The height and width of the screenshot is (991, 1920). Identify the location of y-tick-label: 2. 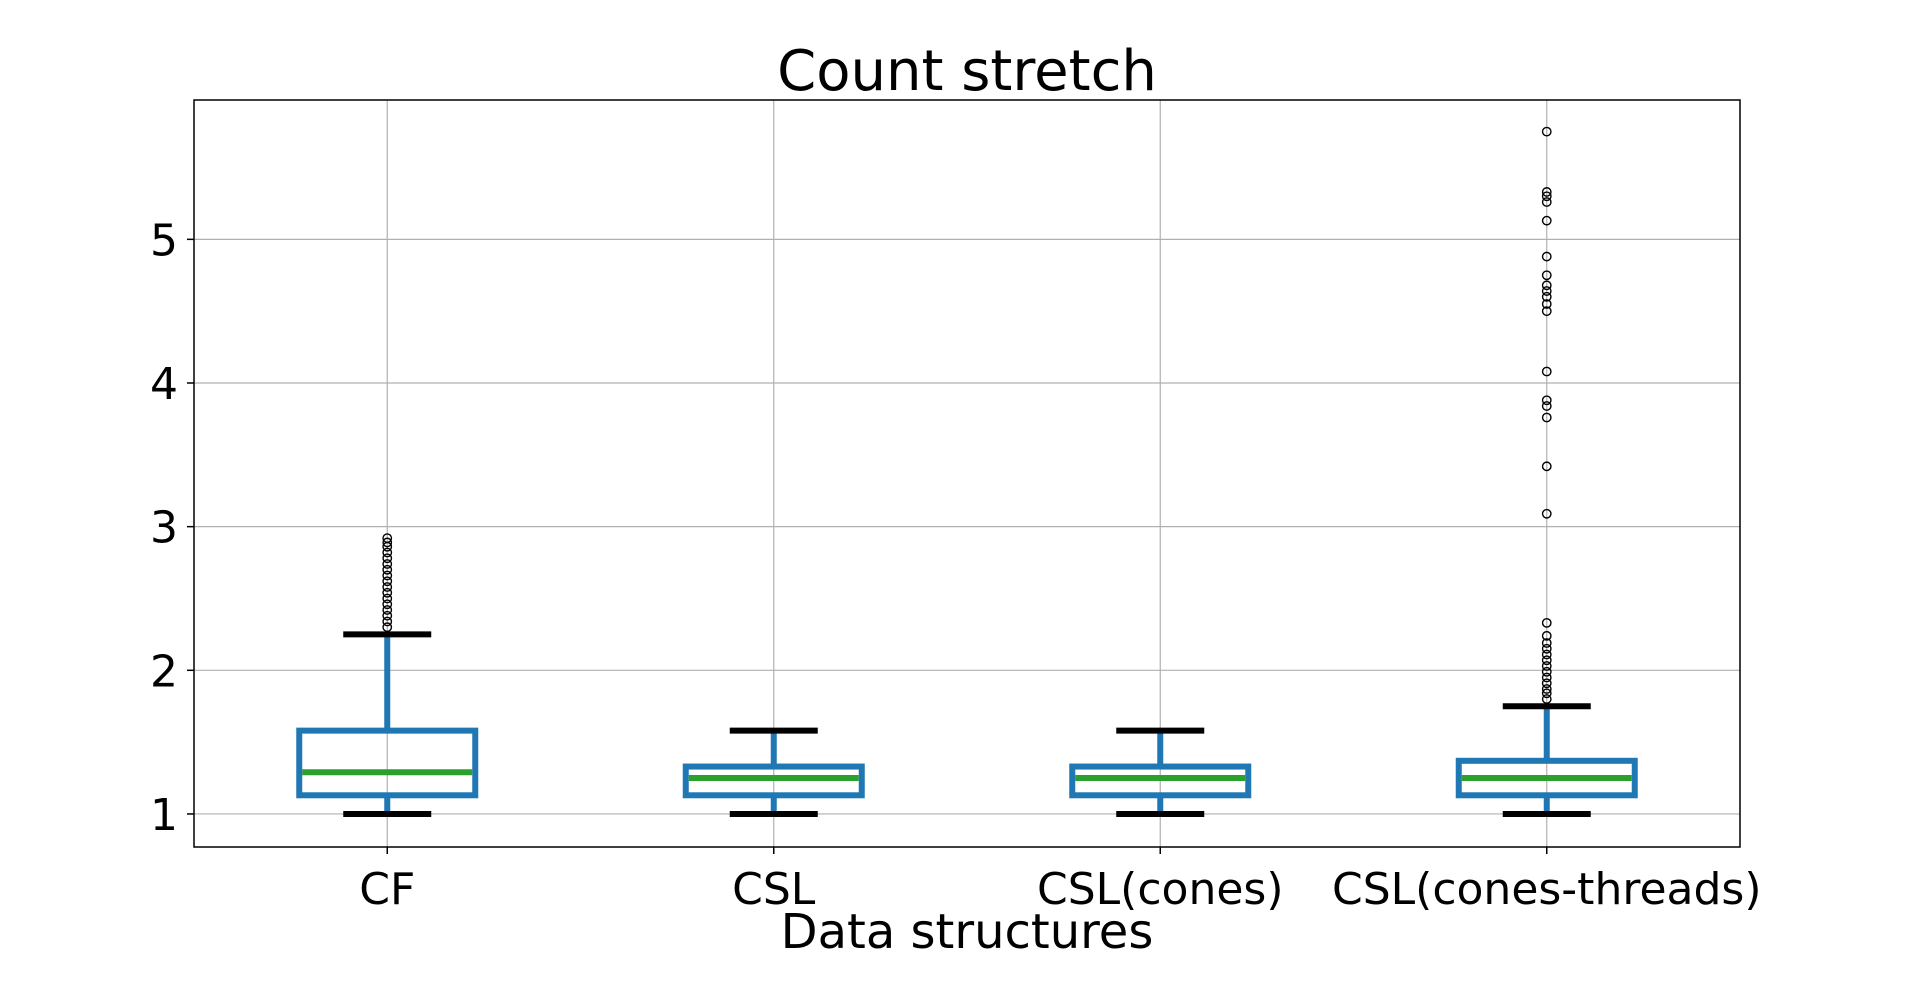
(164, 671).